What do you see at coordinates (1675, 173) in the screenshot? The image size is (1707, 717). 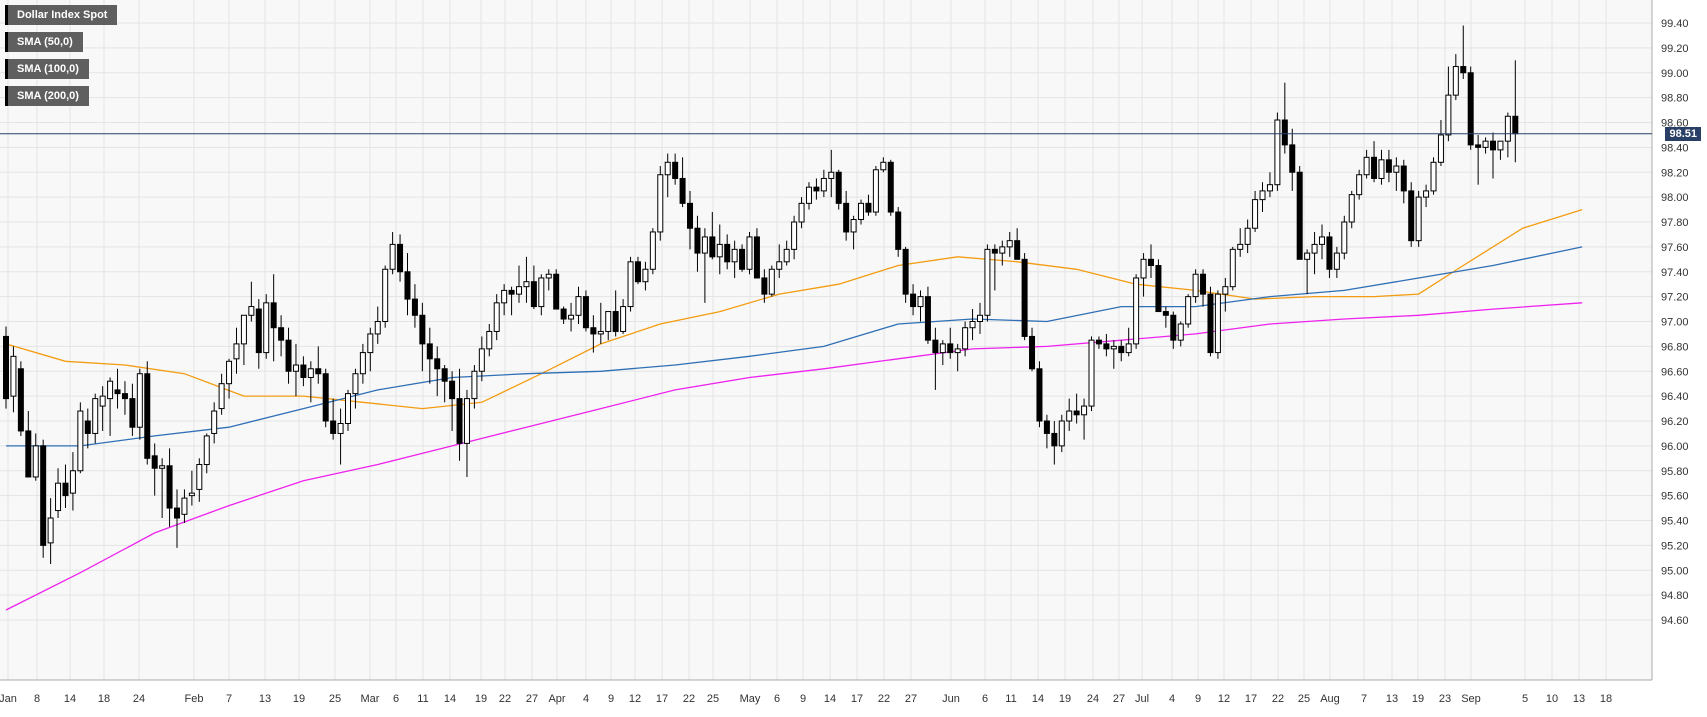 I see `y-tick-label: 98.20` at bounding box center [1675, 173].